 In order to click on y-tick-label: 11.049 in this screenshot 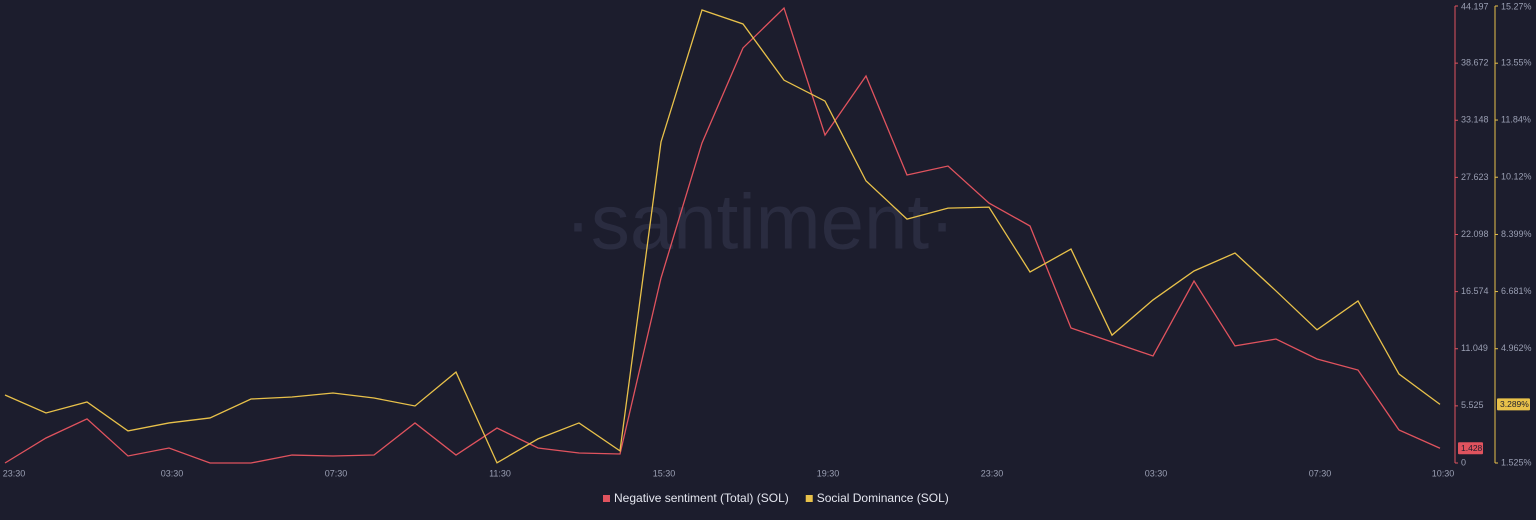, I will do `click(1474, 348)`.